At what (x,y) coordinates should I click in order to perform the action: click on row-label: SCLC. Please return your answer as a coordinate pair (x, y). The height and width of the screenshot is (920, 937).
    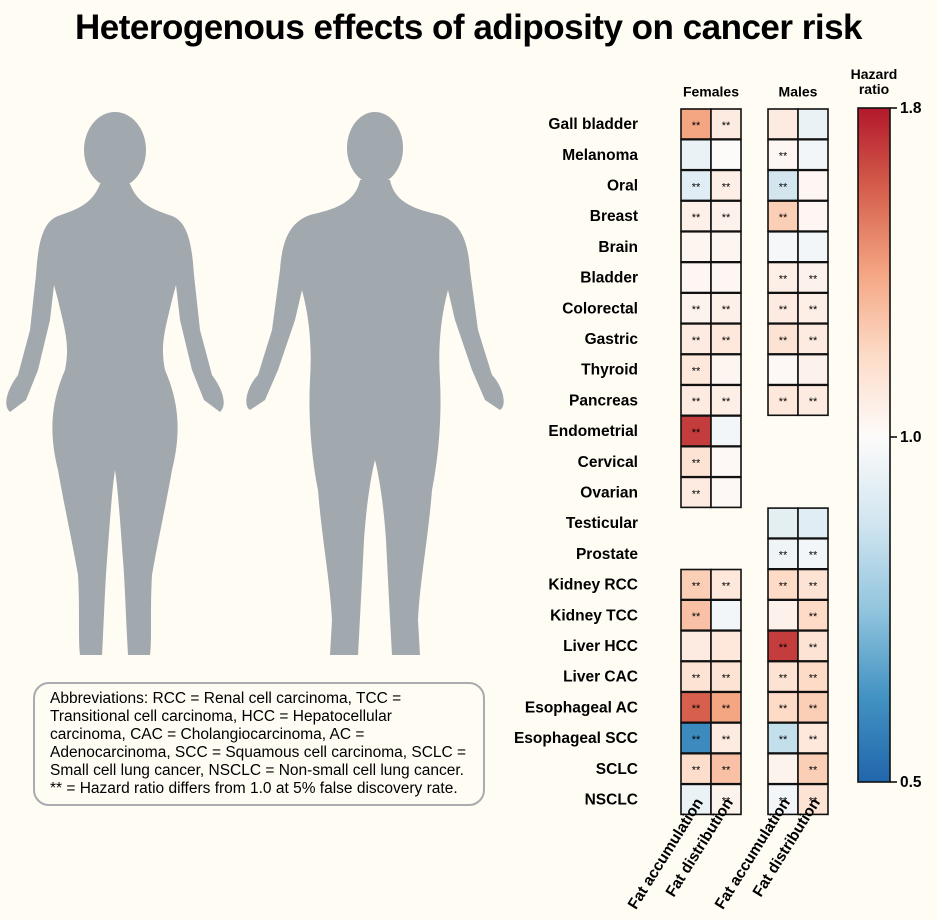
    Looking at the image, I should click on (617, 769).